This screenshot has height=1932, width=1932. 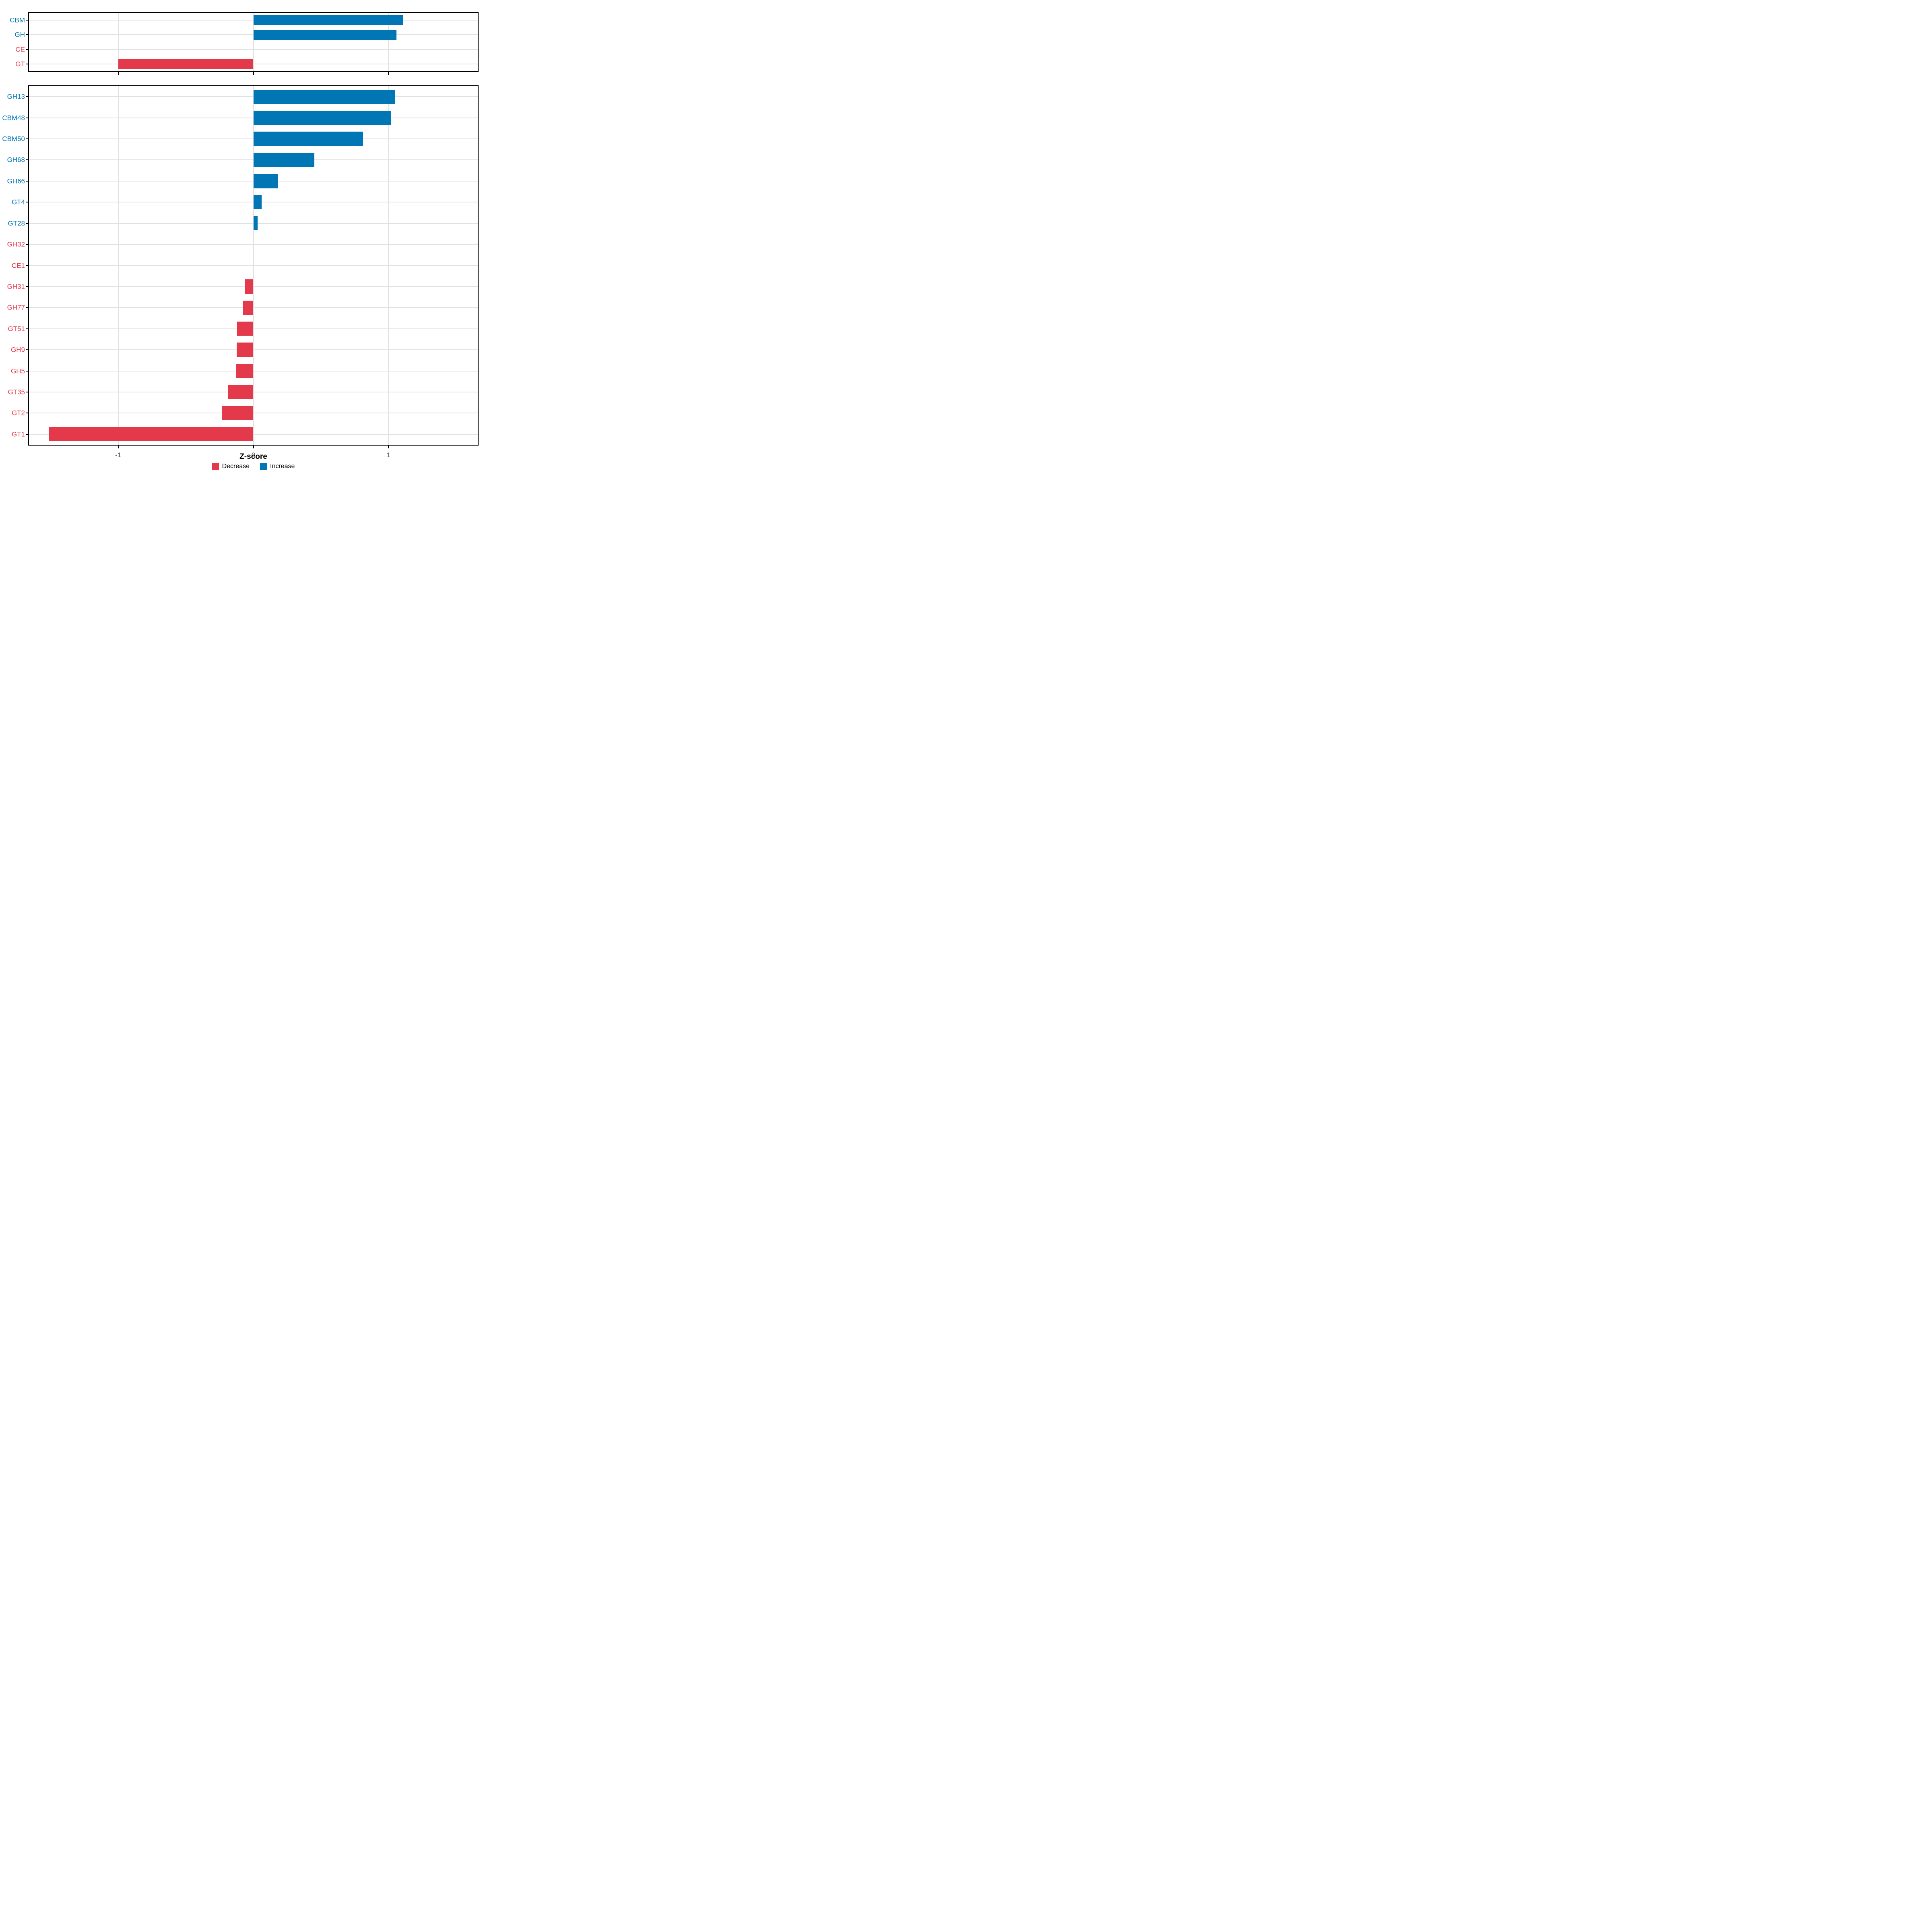 I want to click on y-axis-label: CE1, so click(x=18, y=265).